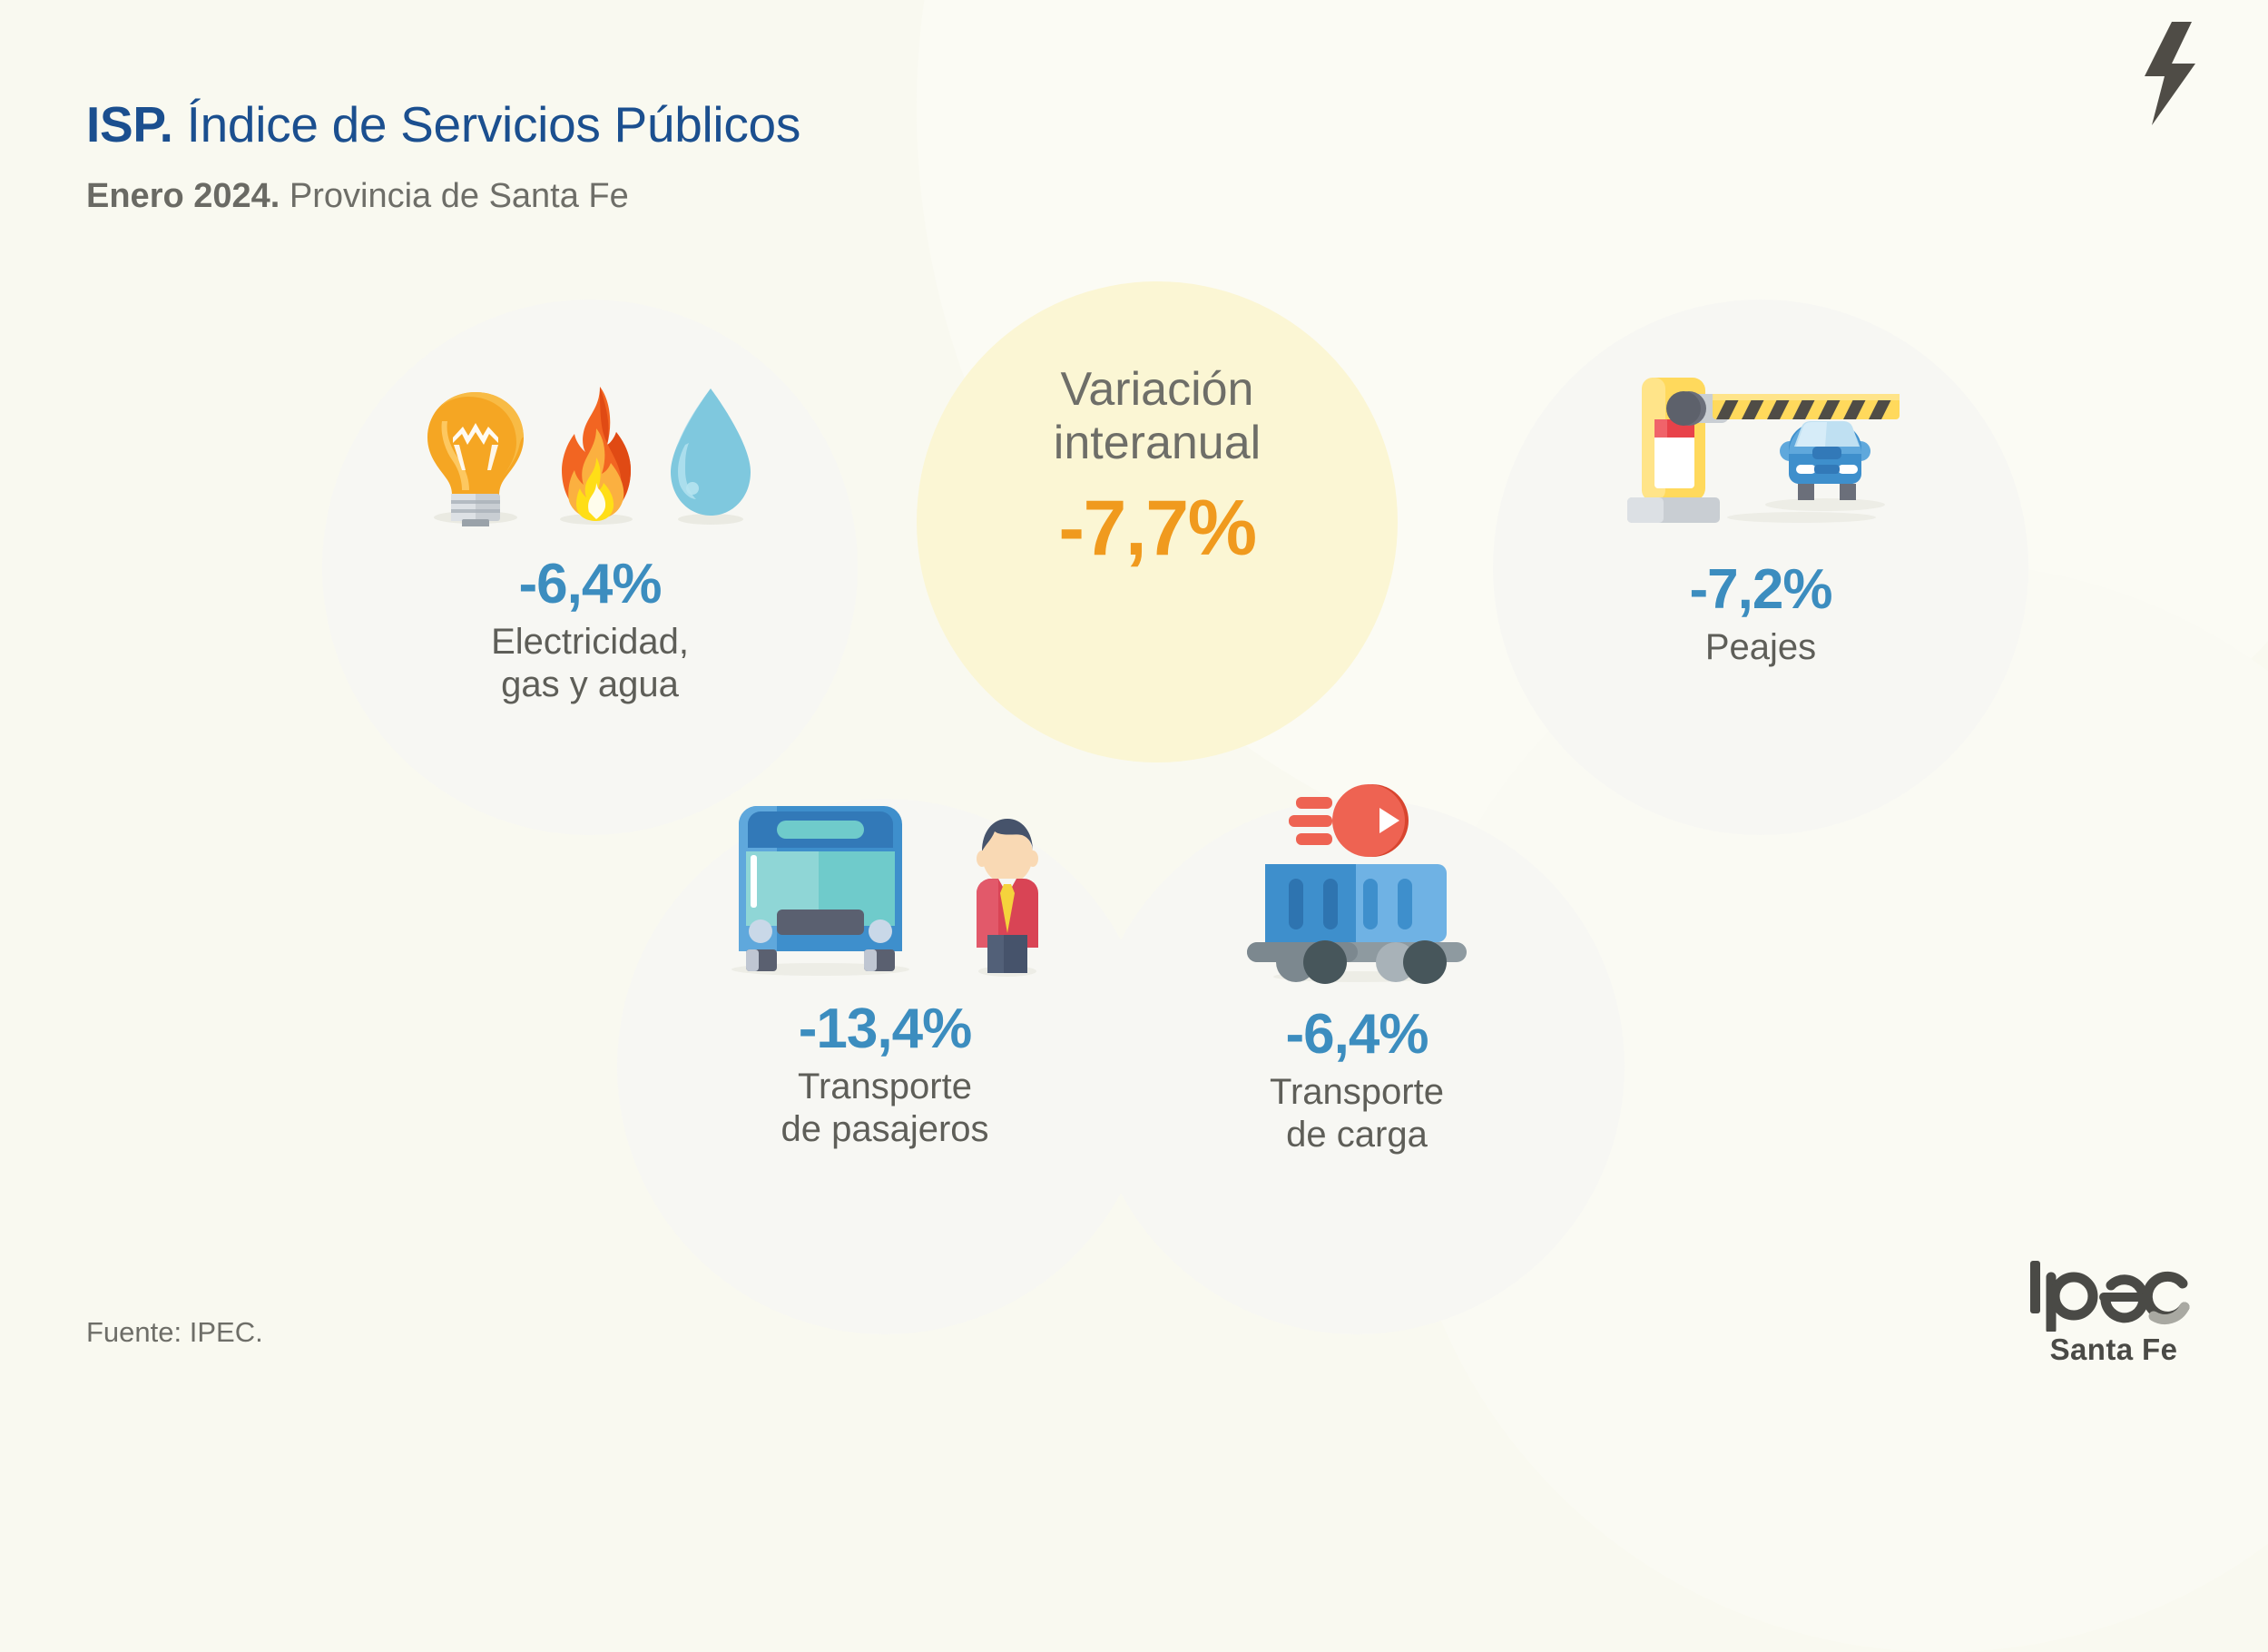 The height and width of the screenshot is (1652, 2268). I want to click on icon-row-cargo, so click(1356, 885).